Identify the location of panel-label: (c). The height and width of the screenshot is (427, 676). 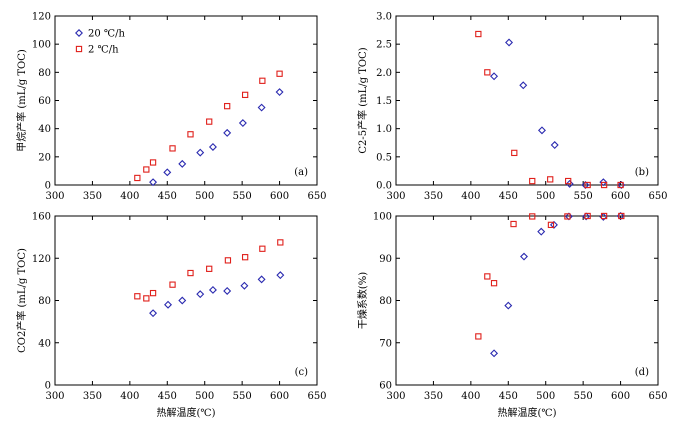
(302, 372).